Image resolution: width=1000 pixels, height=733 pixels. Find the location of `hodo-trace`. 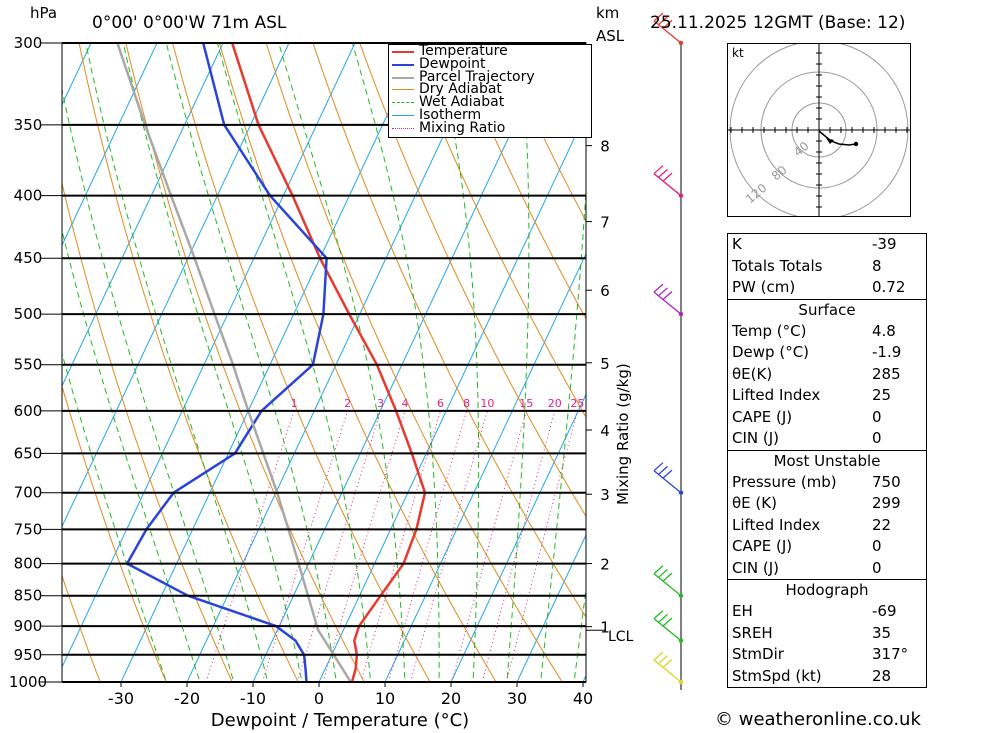

hodo-trace is located at coordinates (837, 138).